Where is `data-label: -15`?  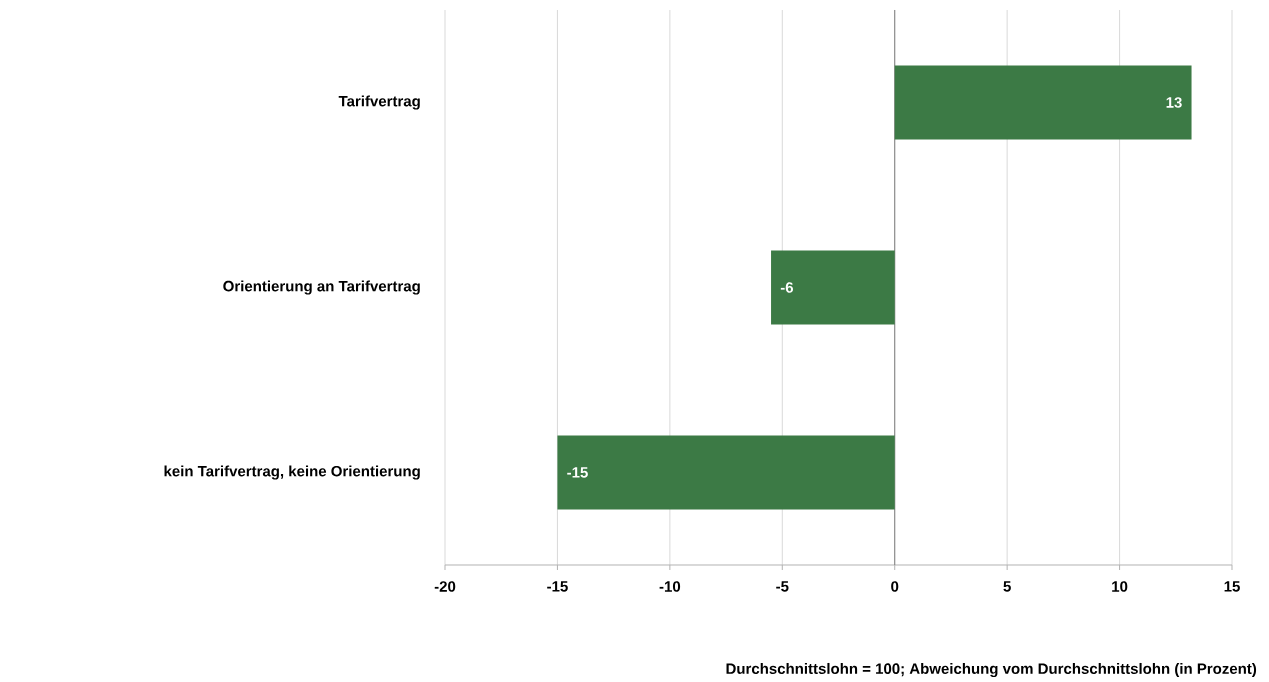
data-label: -15 is located at coordinates (577, 472).